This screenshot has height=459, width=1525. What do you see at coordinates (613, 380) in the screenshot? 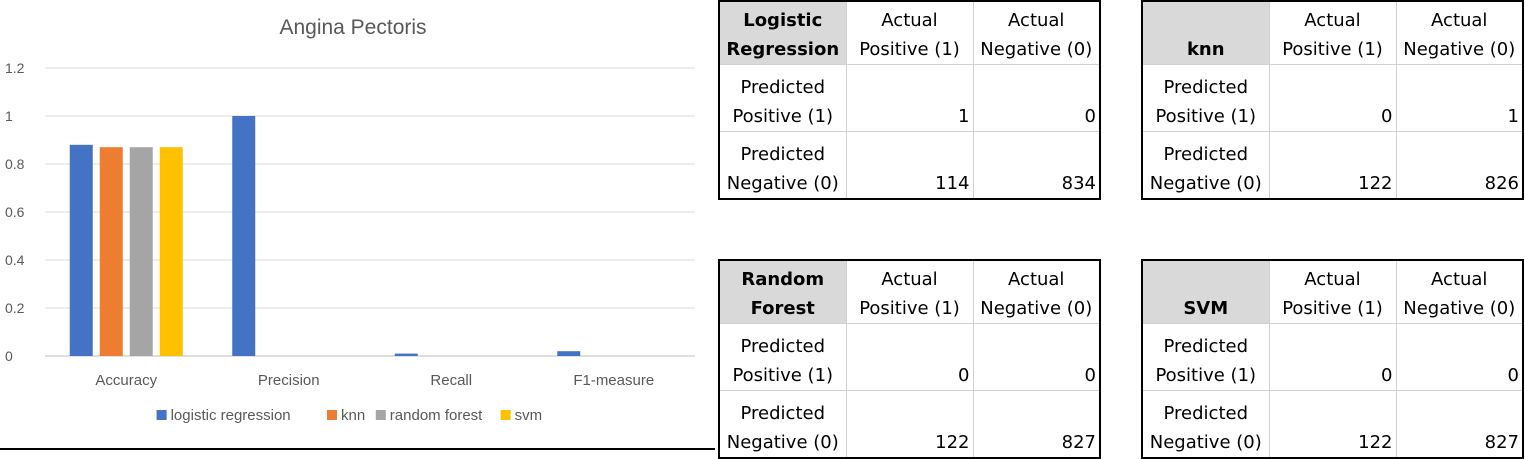
I see `x-tick-label: F1-measure` at bounding box center [613, 380].